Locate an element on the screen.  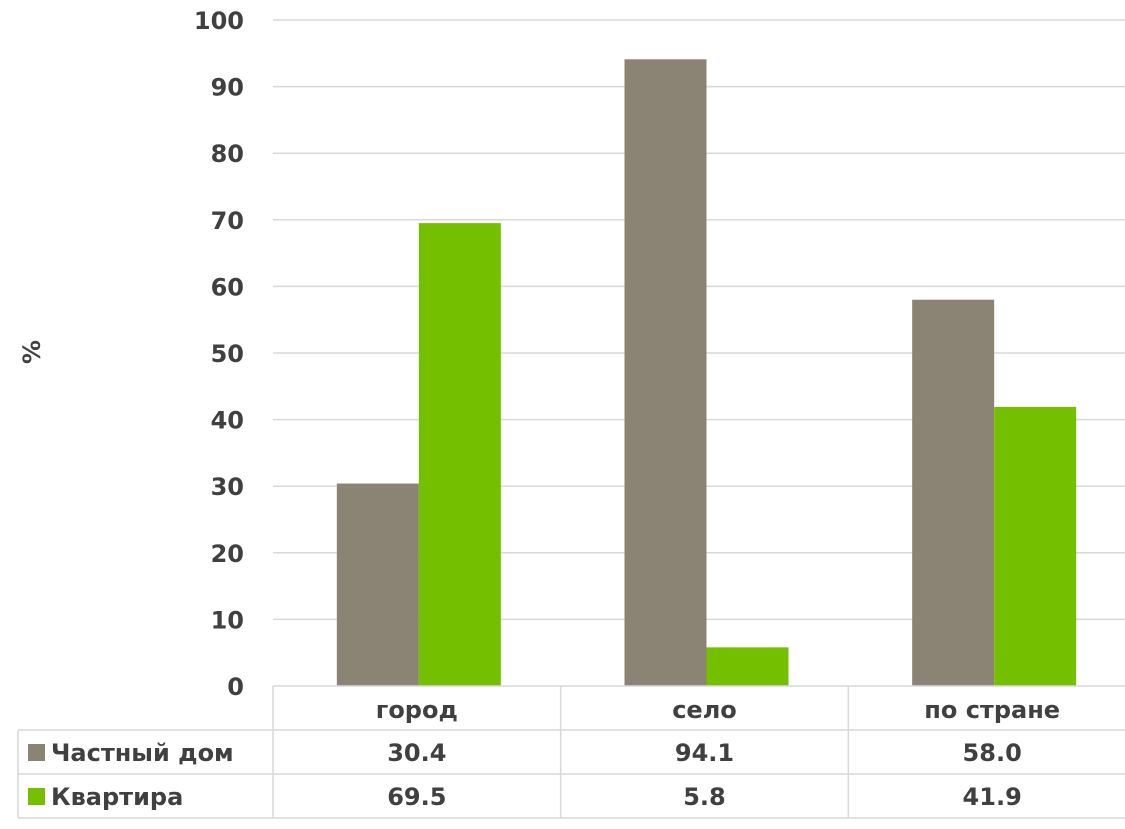
data-table-value: 94.1 is located at coordinates (704, 753).